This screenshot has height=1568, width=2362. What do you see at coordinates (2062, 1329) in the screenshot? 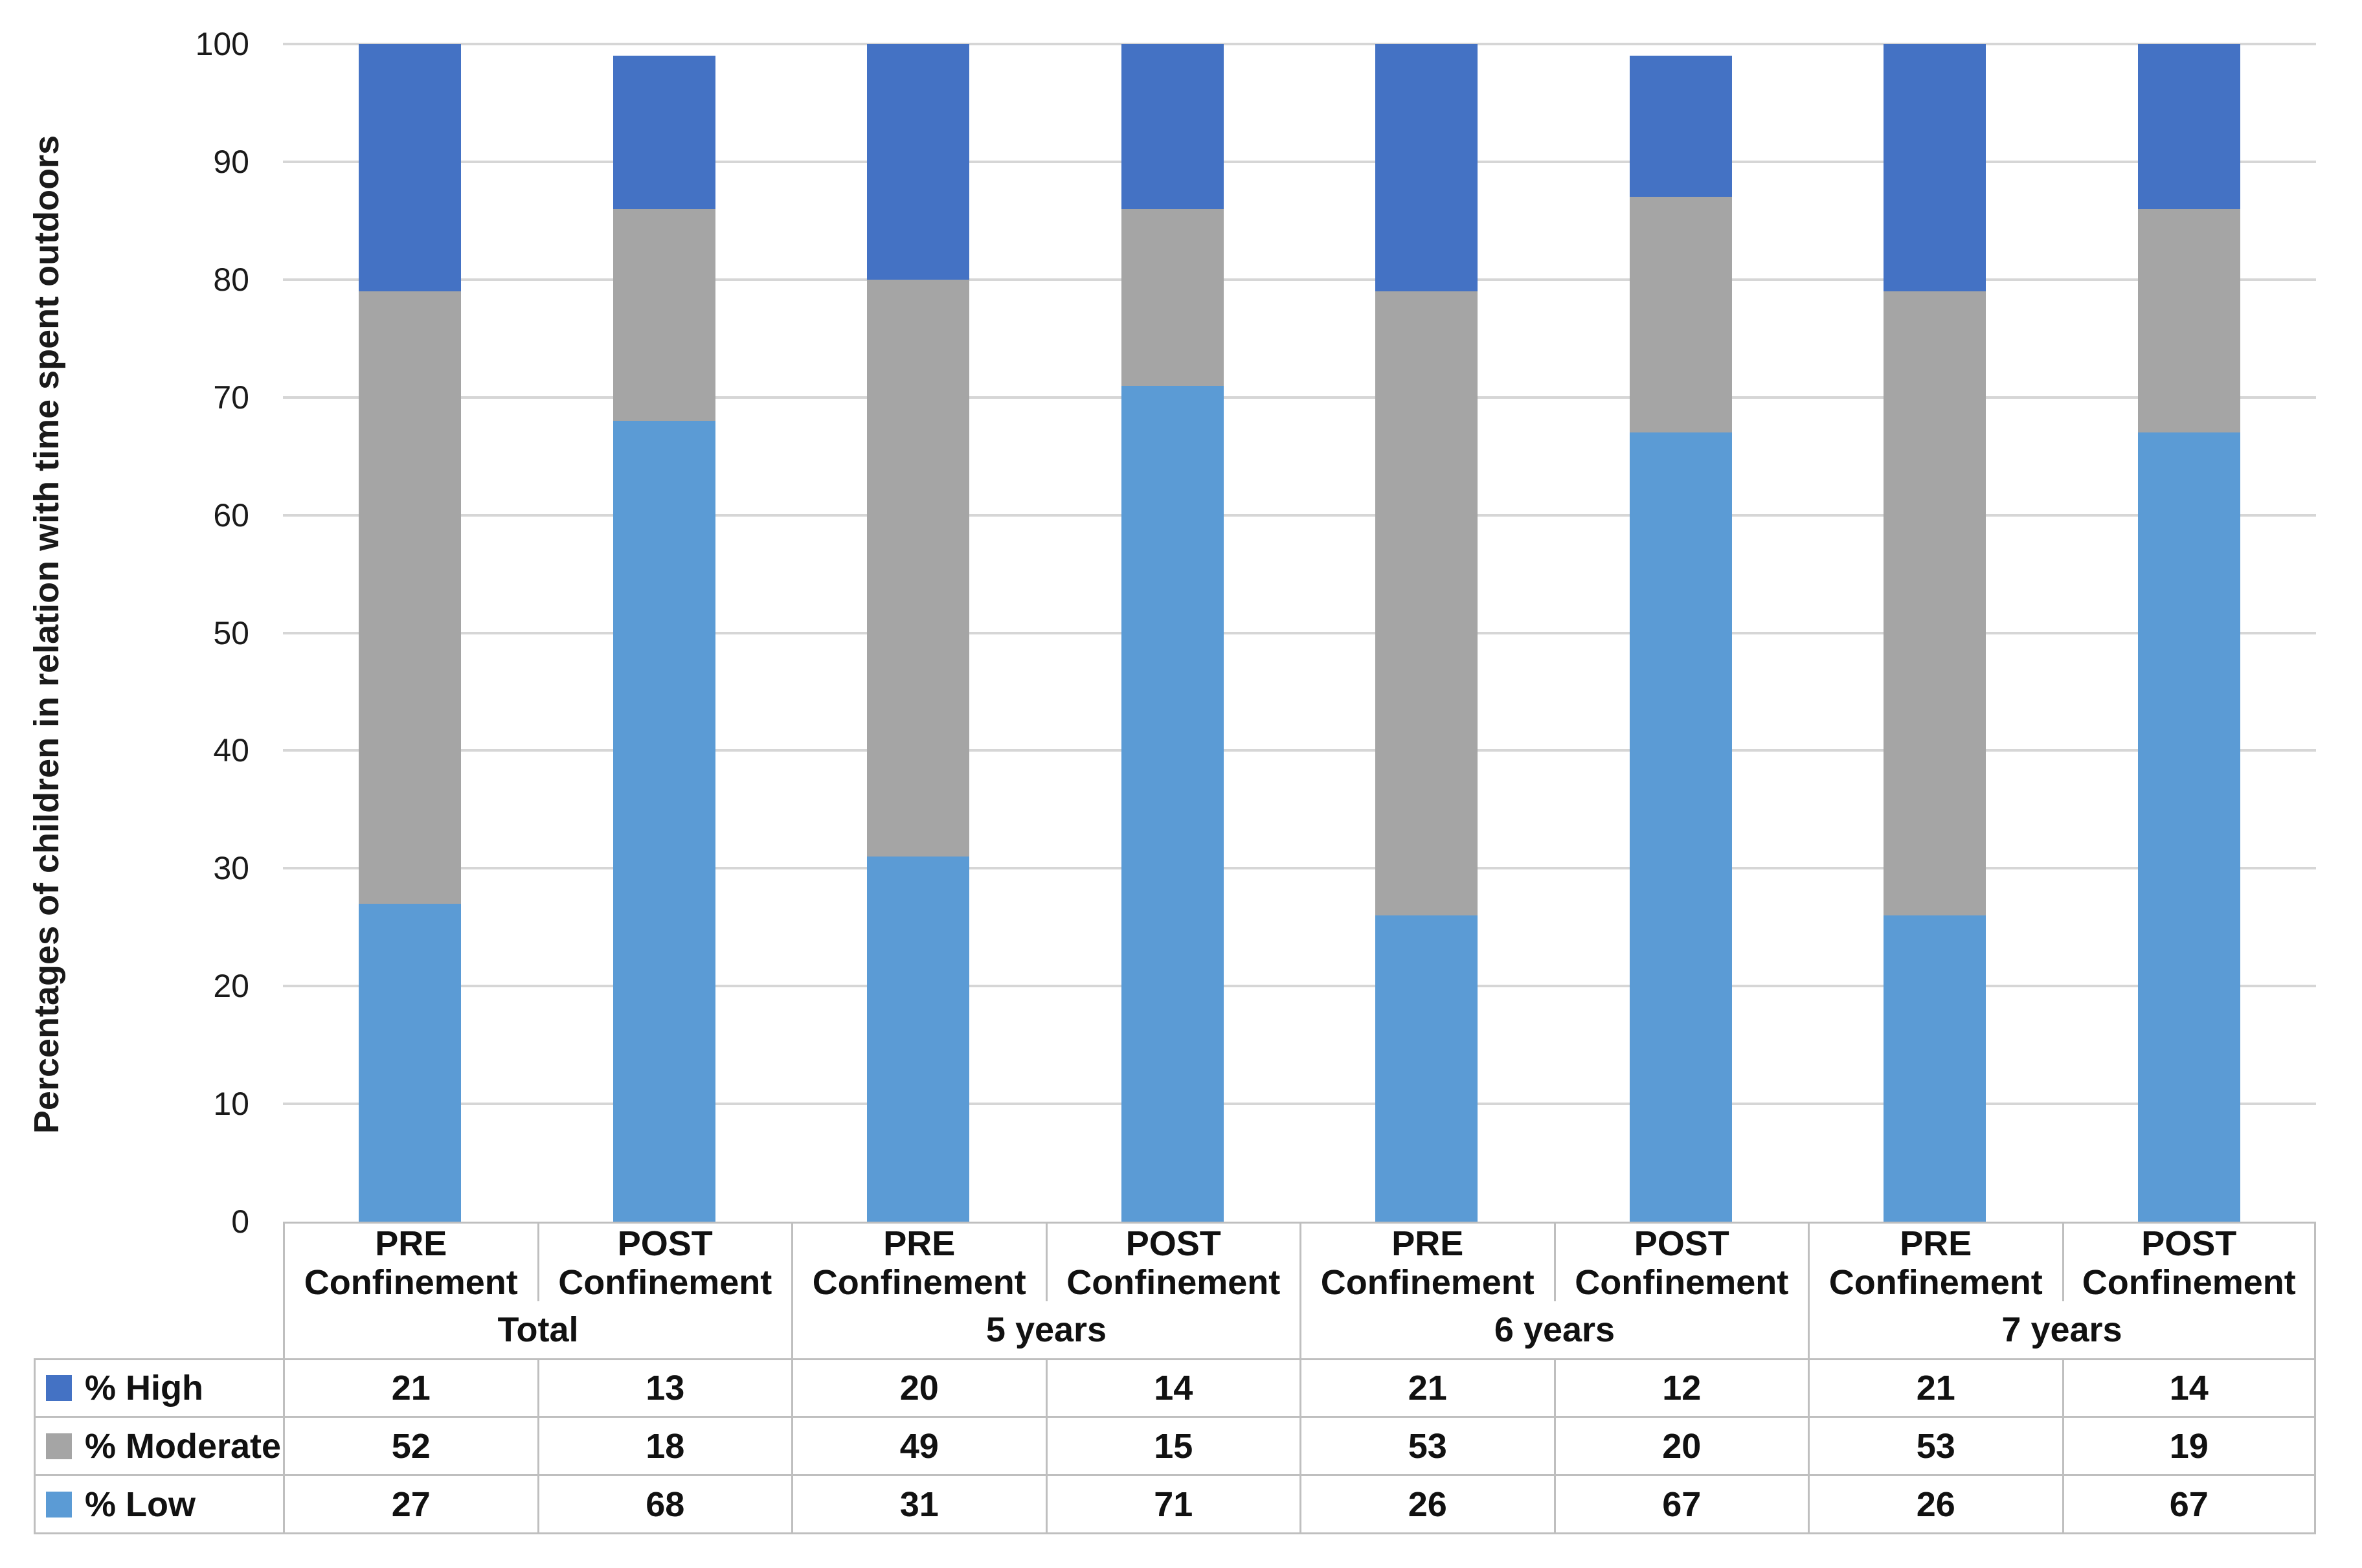
I see `table-group-cell: 7 years` at bounding box center [2062, 1329].